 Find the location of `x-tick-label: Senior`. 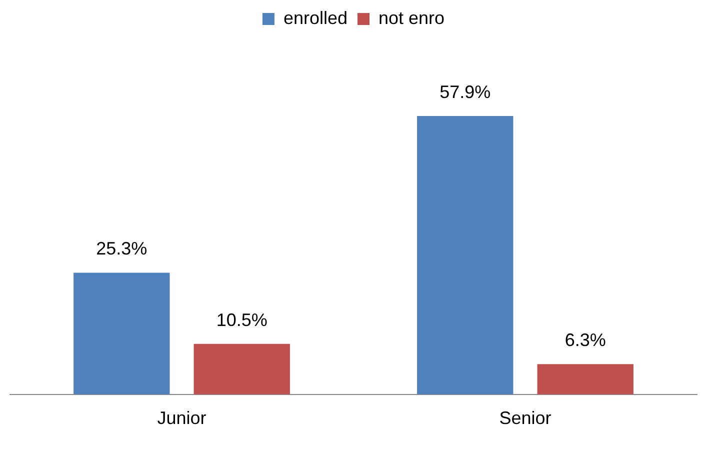

x-tick-label: Senior is located at coordinates (525, 418).